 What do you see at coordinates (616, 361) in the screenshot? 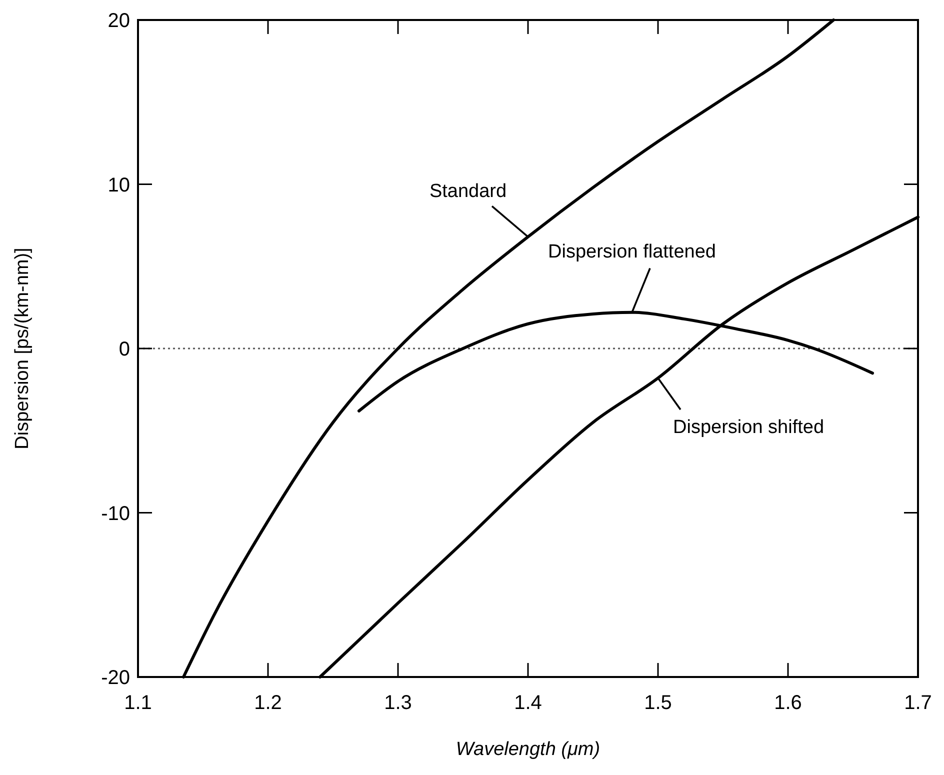
I see `line-series` at bounding box center [616, 361].